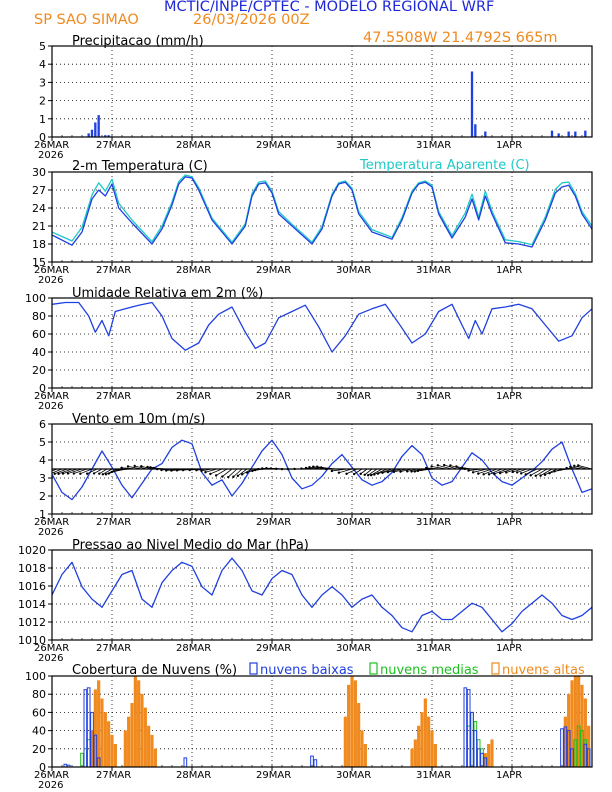 The width and height of the screenshot is (612, 792). What do you see at coordinates (32, 586) in the screenshot?
I see `y-tick-label: 1016` at bounding box center [32, 586].